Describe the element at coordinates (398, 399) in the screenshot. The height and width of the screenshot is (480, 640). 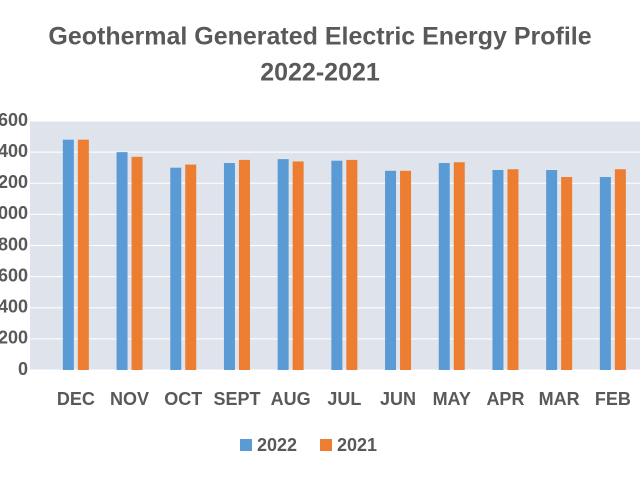
I see `x-tick-label: JUN` at that location.